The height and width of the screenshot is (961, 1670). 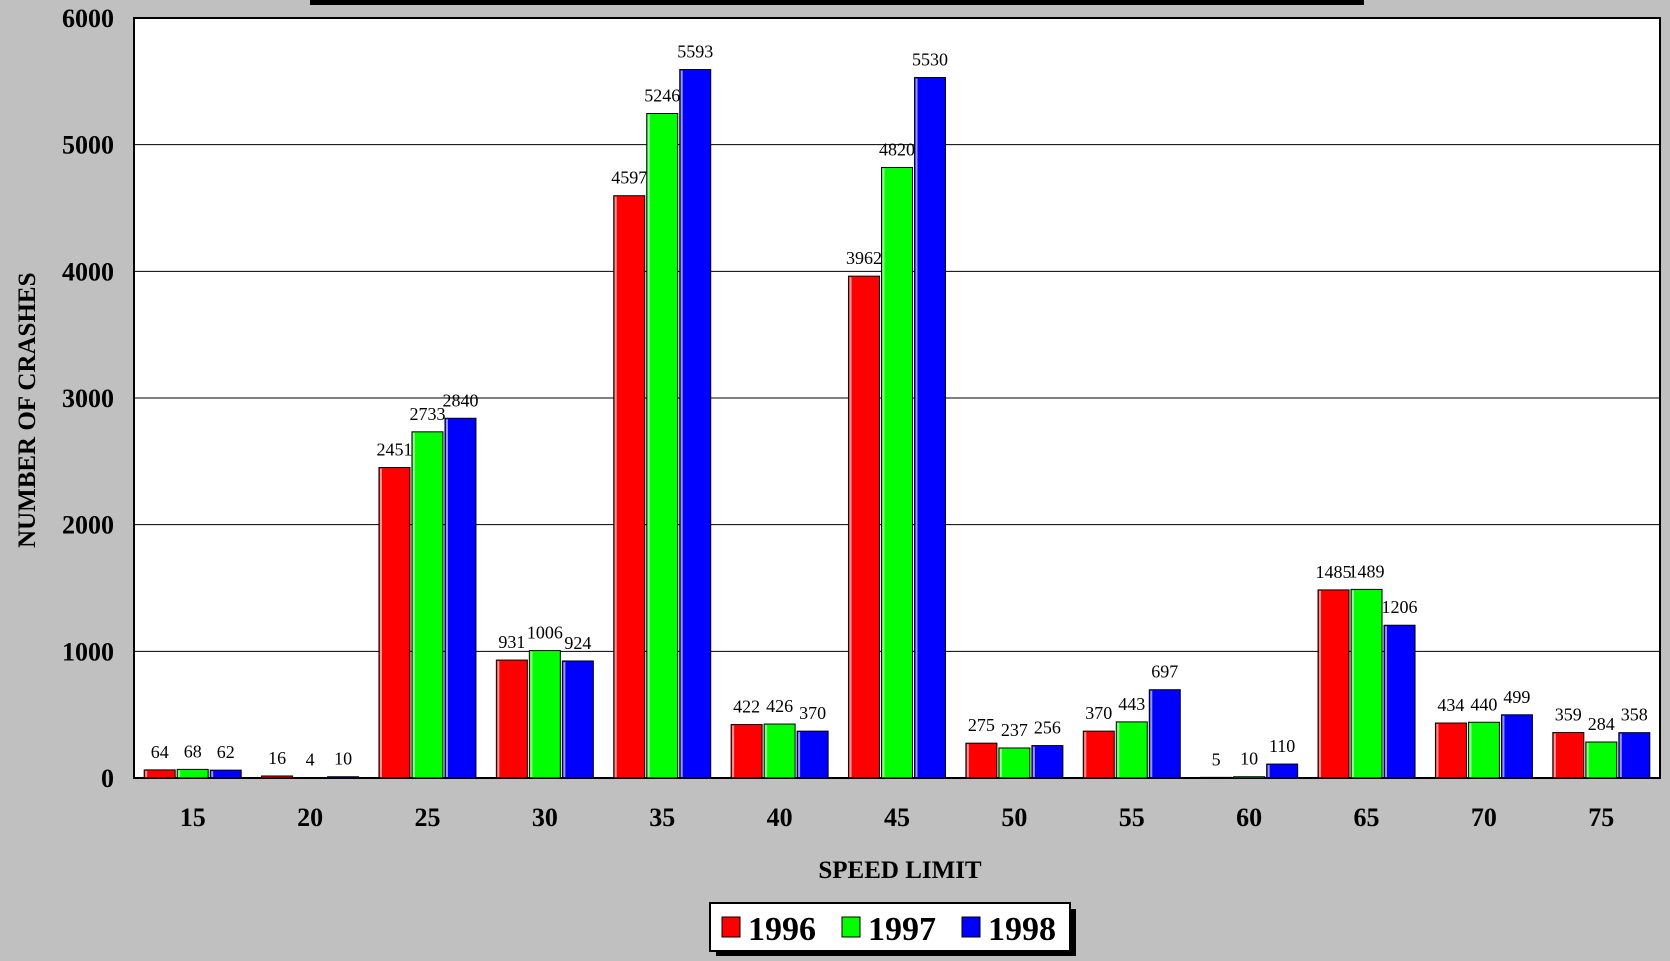 I want to click on legend-swatch-1997, so click(x=851, y=927).